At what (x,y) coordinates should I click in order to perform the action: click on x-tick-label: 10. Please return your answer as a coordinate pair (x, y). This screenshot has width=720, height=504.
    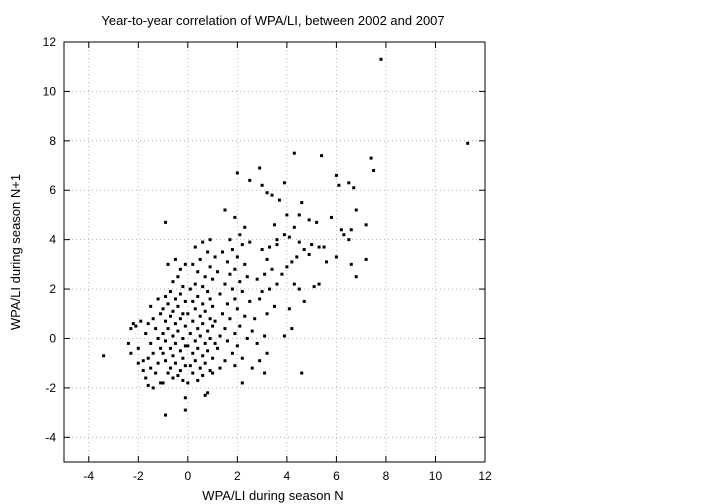
    Looking at the image, I should click on (436, 476).